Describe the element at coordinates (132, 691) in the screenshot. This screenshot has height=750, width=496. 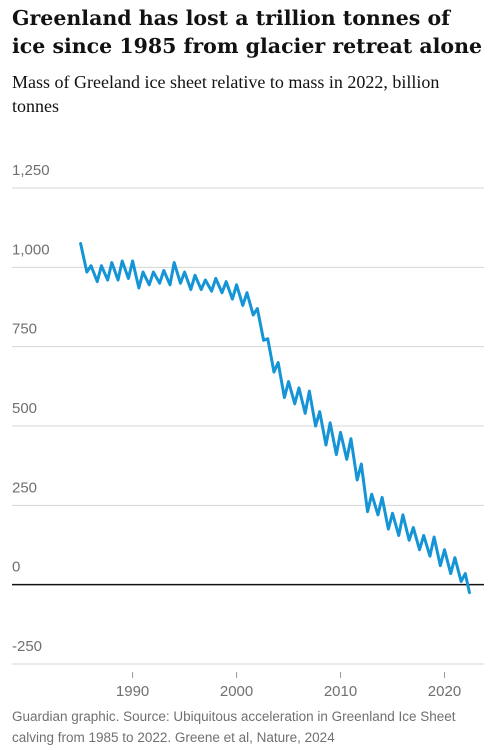
I see `x-tick-label: 1990` at that location.